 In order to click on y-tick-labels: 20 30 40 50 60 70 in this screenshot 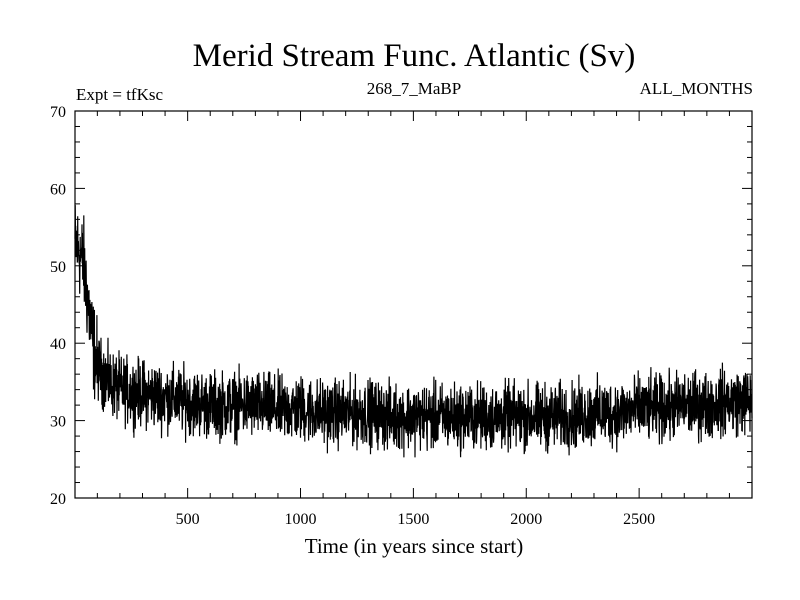, I will do `click(58, 306)`.